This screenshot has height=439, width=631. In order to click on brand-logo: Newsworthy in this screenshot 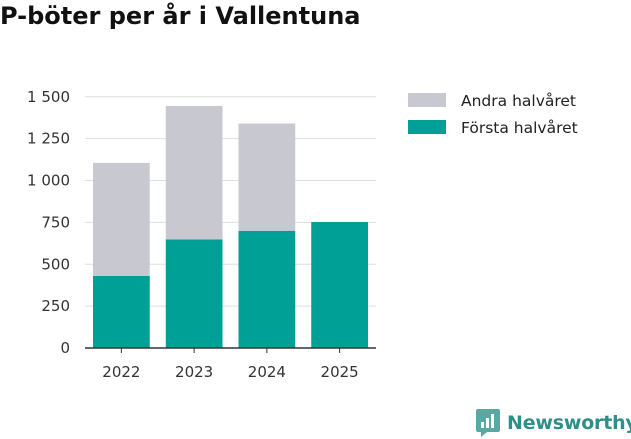, I will do `click(553, 423)`.